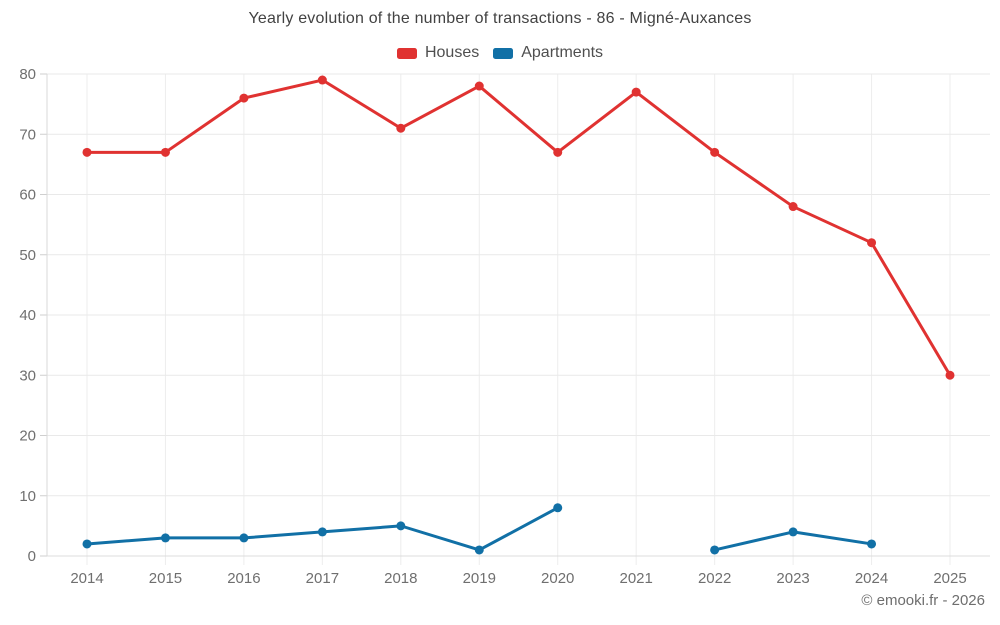 This screenshot has width=1000, height=625. Describe the element at coordinates (27, 436) in the screenshot. I see `y-axis-label: 20` at that location.